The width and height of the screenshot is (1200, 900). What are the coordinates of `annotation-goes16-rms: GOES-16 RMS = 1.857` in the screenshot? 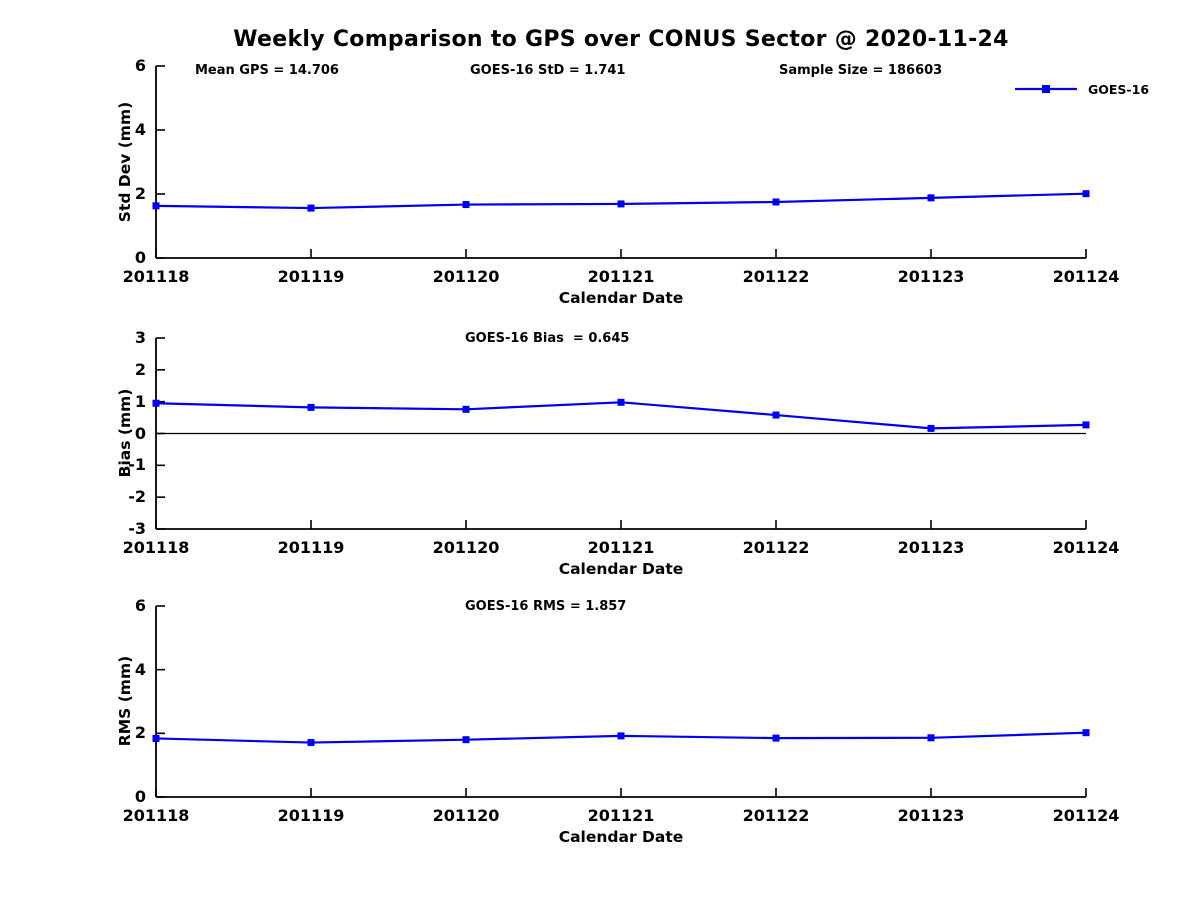 It's located at (546, 606).